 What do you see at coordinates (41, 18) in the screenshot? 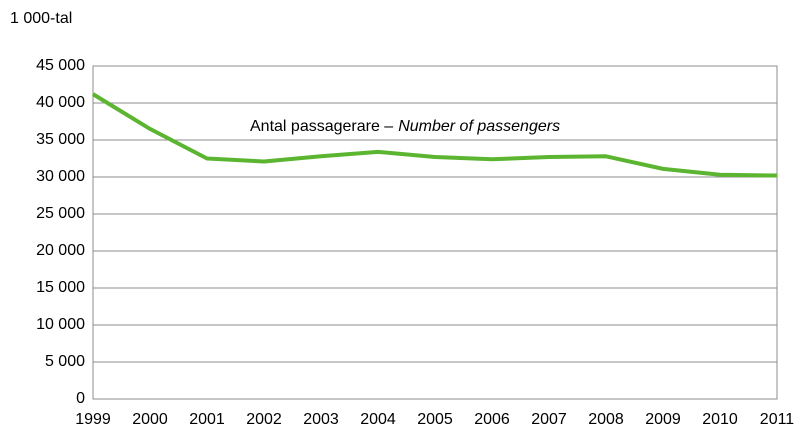
I see `y-axis-label: 1 000-tal` at bounding box center [41, 18].